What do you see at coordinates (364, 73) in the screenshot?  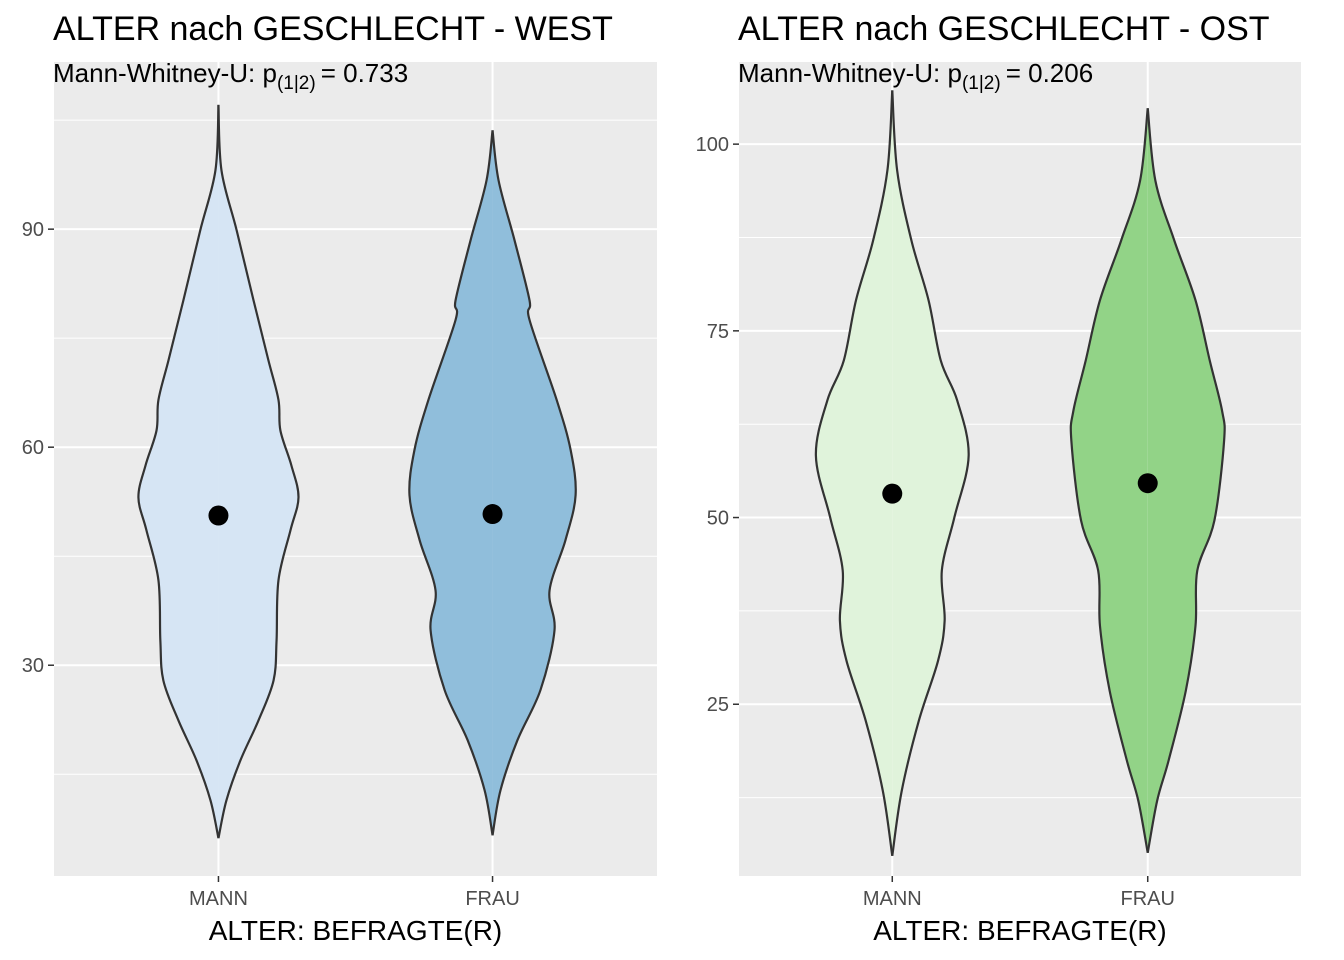 I see `subtitle-rest: = 0.733` at bounding box center [364, 73].